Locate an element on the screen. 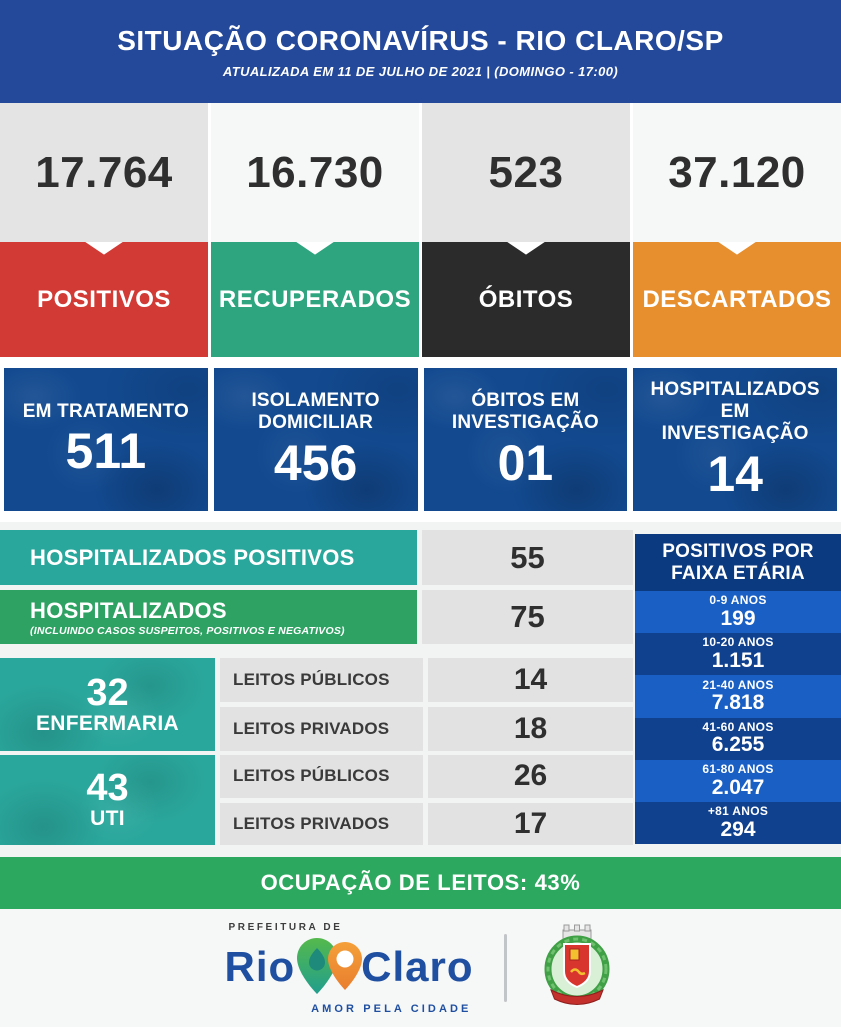  age-label: 10-20 ANOS is located at coordinates (738, 642).